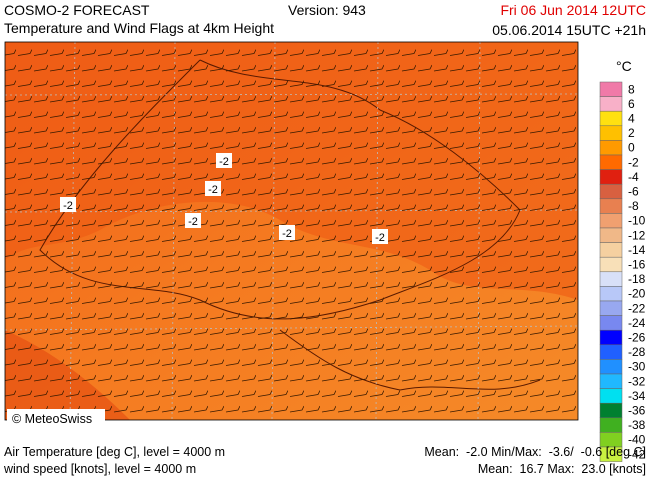 Image resolution: width=650 pixels, height=479 pixels. I want to click on legend-label: -26, so click(637, 338).